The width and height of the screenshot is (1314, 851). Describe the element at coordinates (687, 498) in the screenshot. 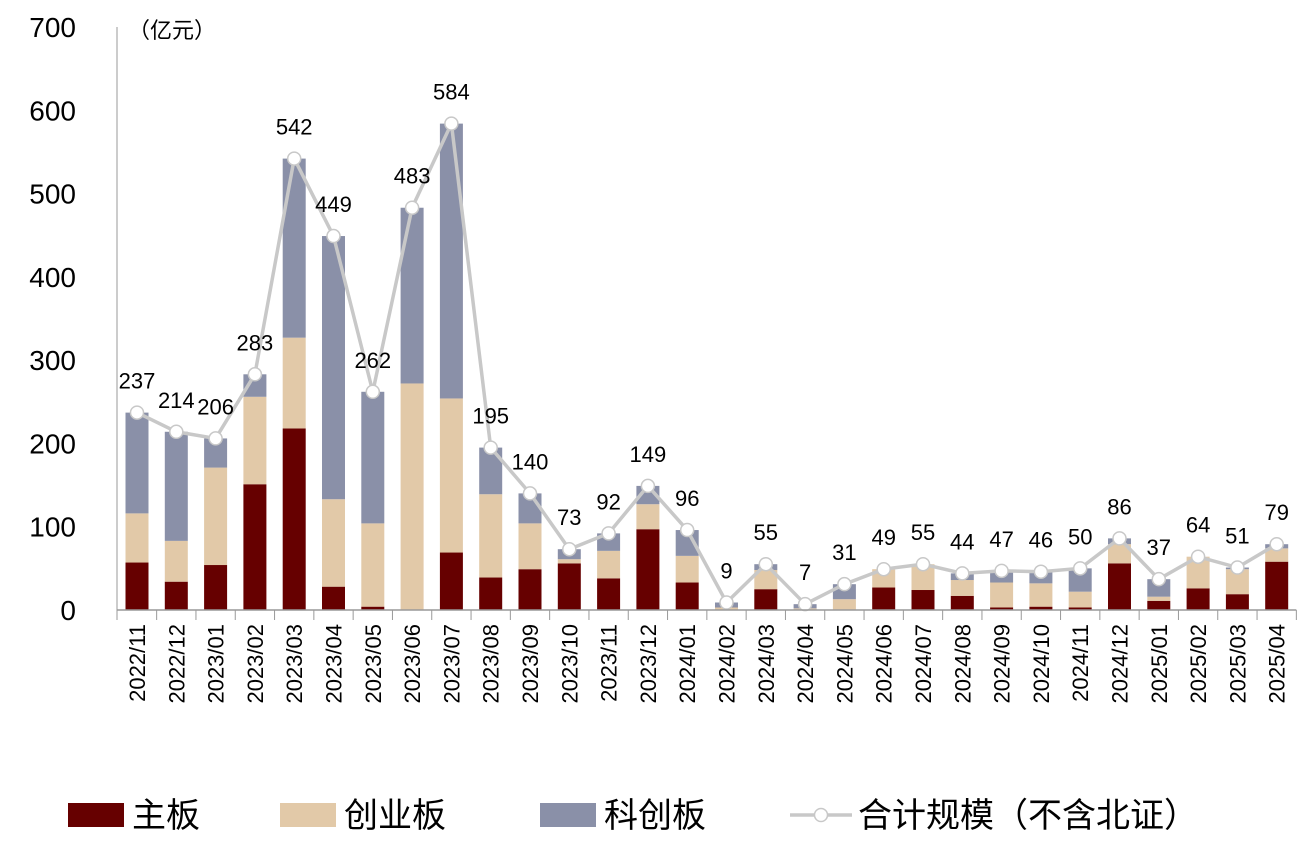

I see `data-label: 96` at that location.